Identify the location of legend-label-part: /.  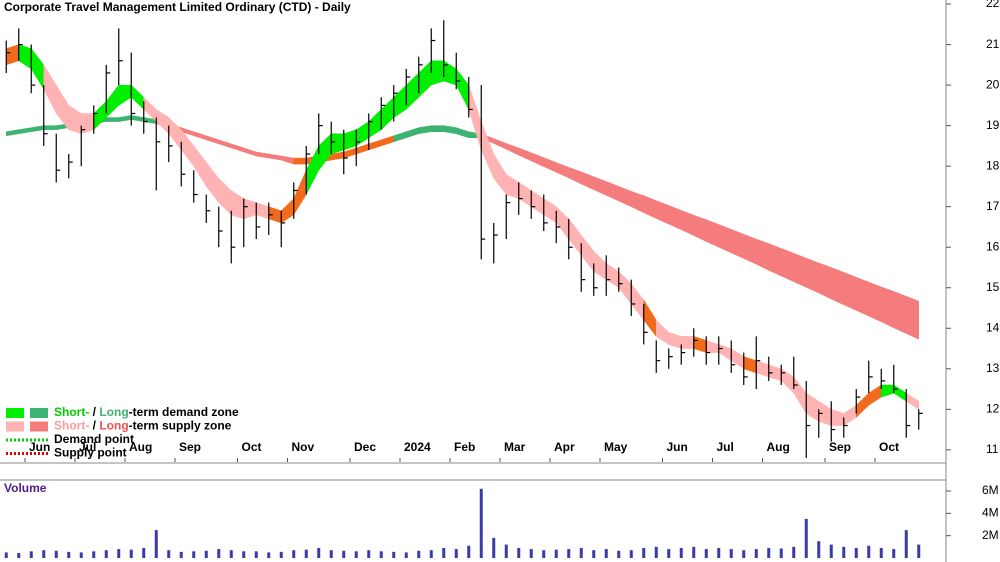
(94, 412).